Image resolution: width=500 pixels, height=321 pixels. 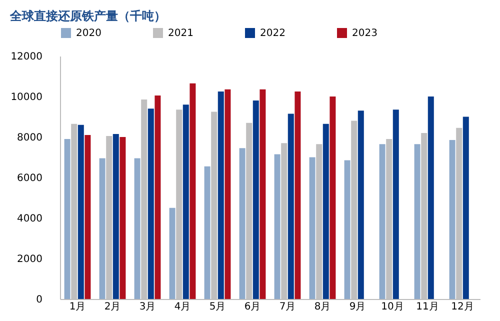 What do you see at coordinates (29, 219) in the screenshot?
I see `y-tick-label: 4000` at bounding box center [29, 219].